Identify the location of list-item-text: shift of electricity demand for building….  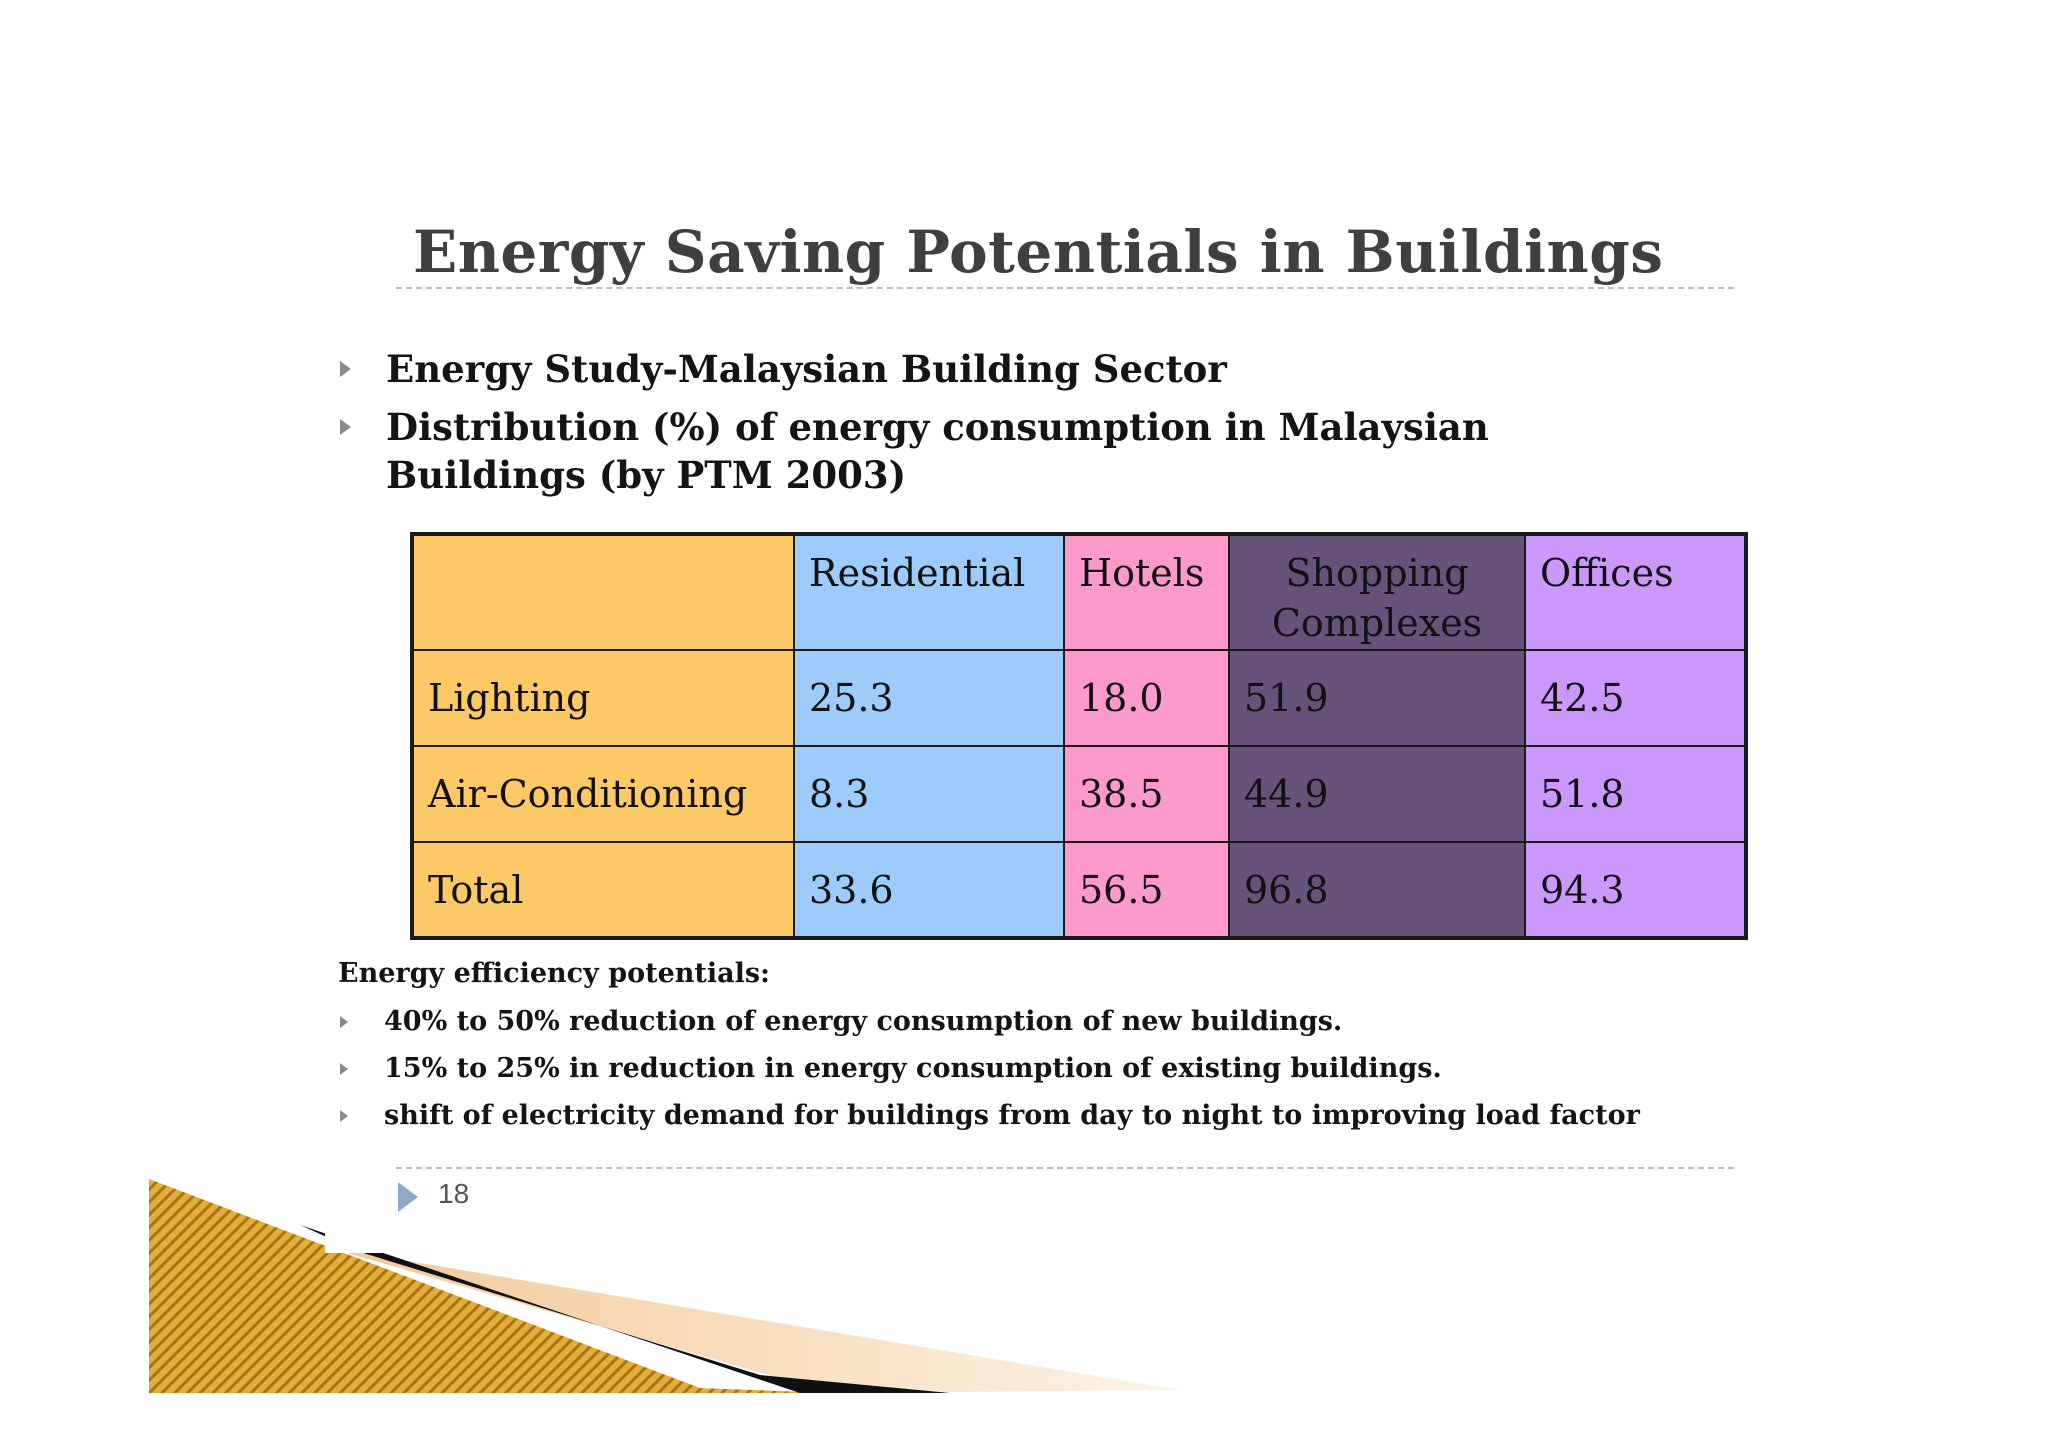
(1012, 1115).